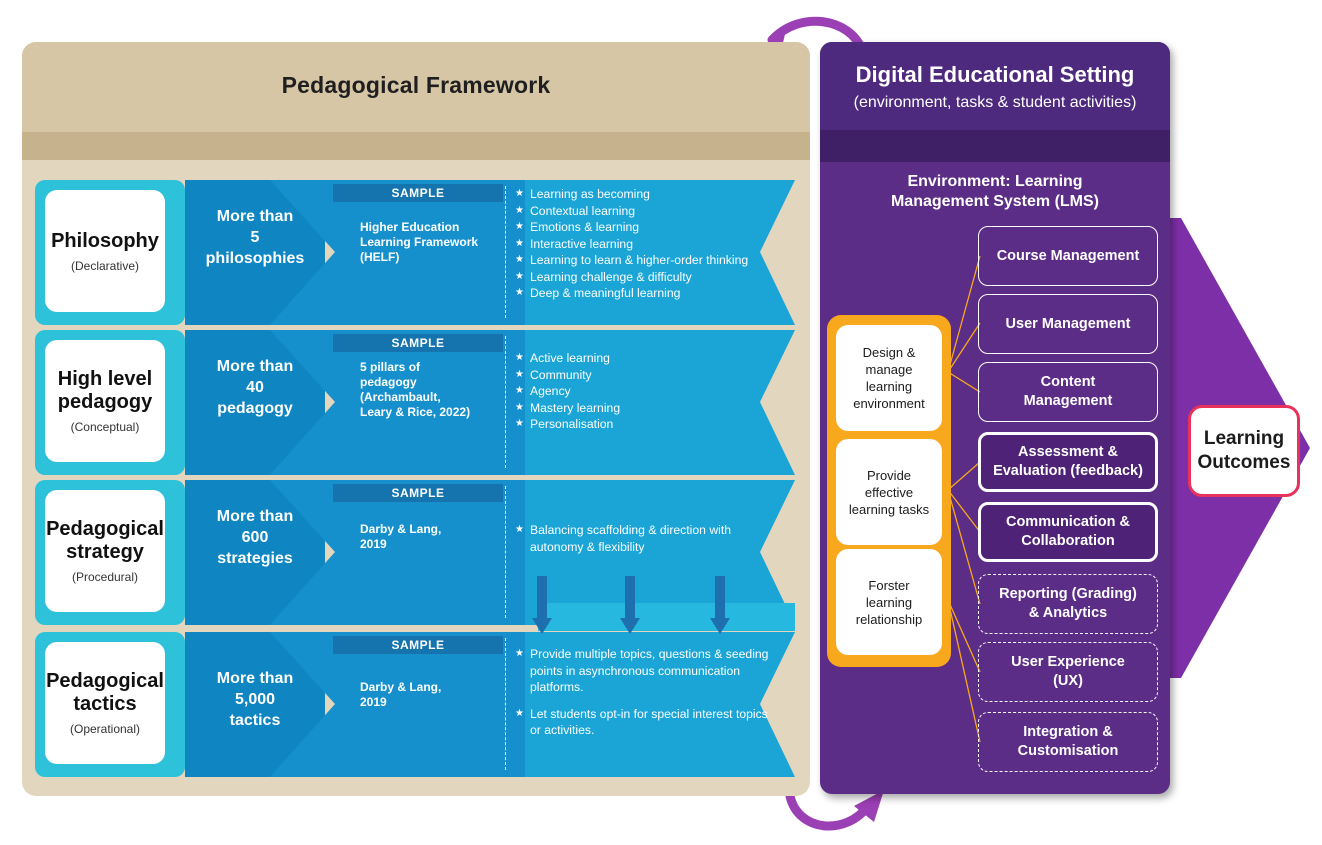 The image size is (1322, 845). Describe the element at coordinates (666, 617) in the screenshot. I see `connector-strip` at that location.